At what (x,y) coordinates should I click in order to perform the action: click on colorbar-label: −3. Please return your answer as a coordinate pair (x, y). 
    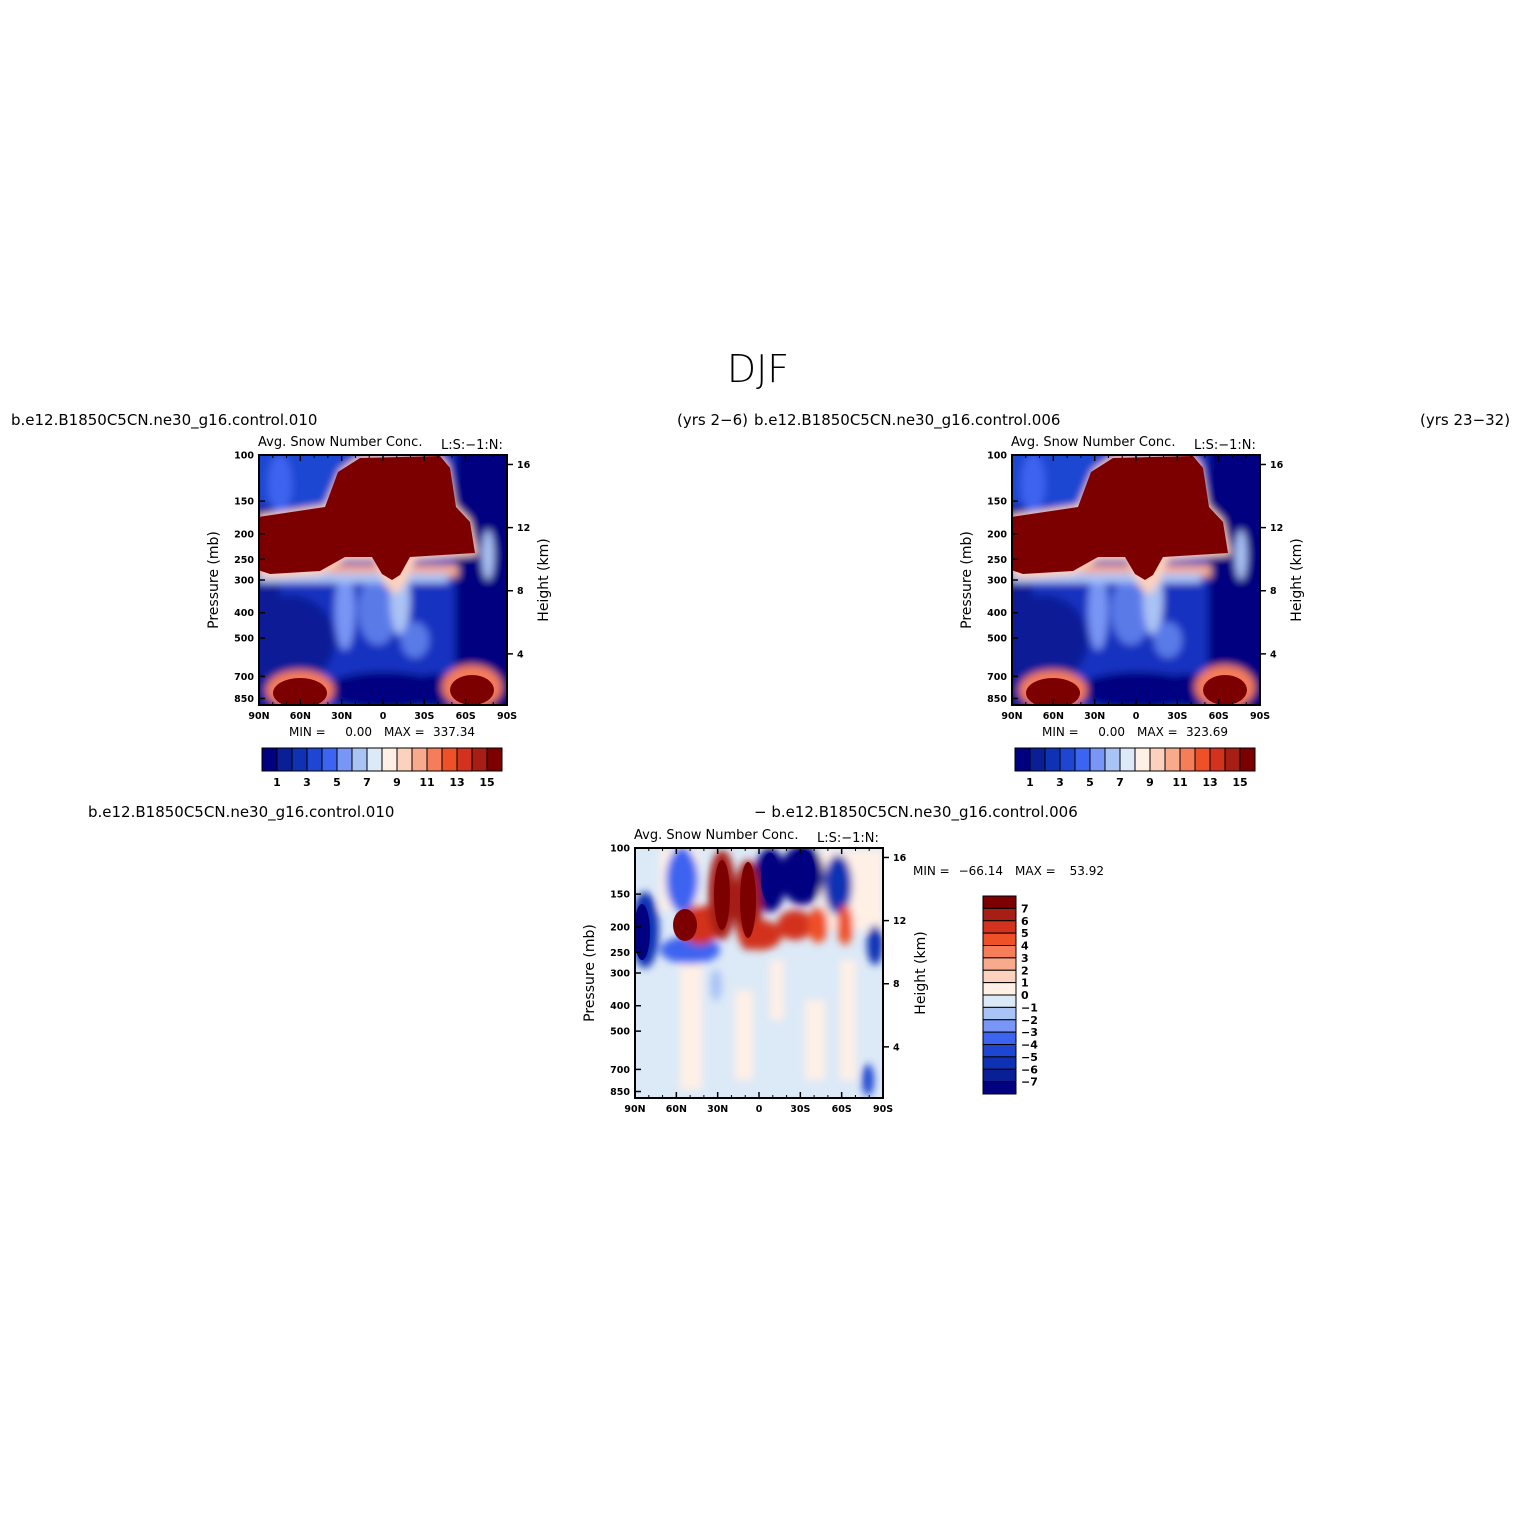
    Looking at the image, I should click on (1029, 1032).